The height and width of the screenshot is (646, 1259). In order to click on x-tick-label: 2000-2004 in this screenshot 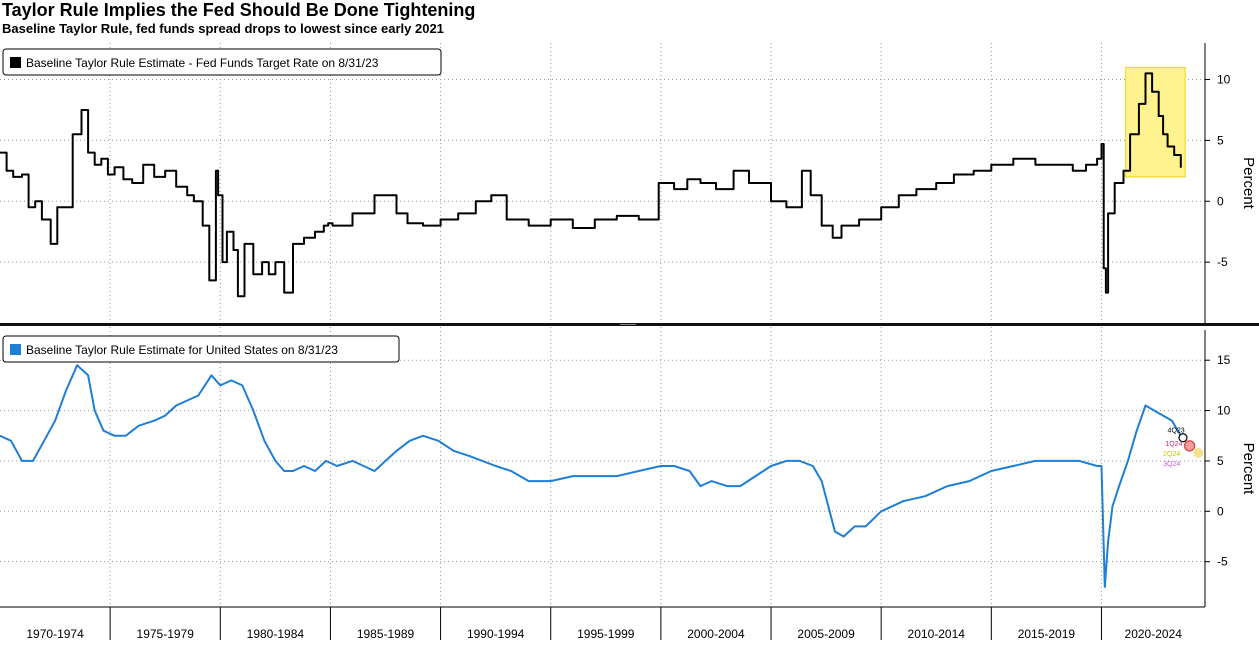, I will do `click(716, 634)`.